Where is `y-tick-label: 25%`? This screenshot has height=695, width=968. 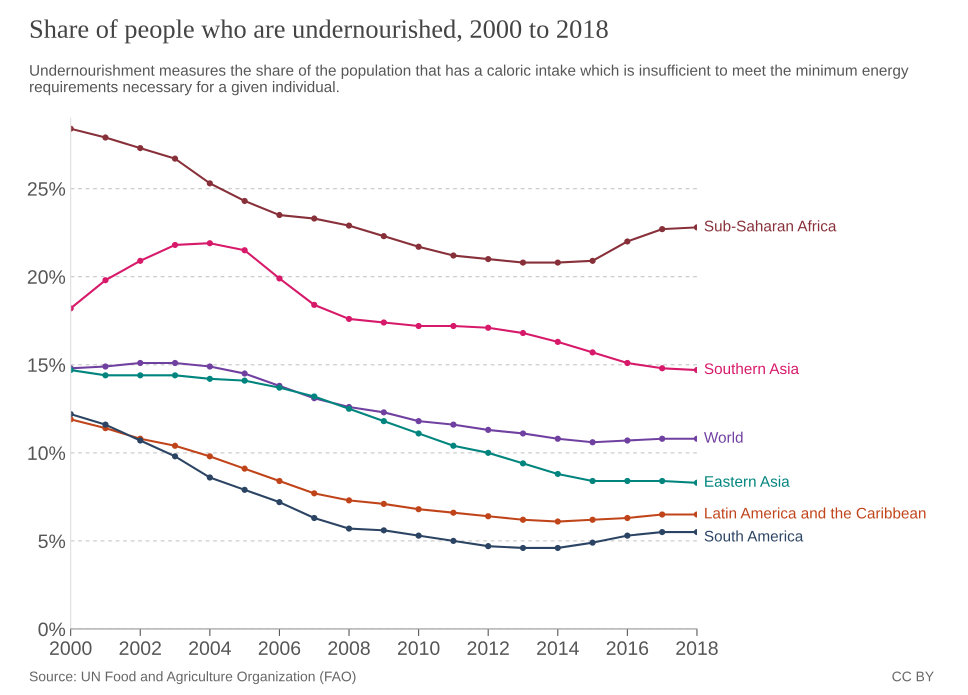 y-tick-label: 25% is located at coordinates (47, 189).